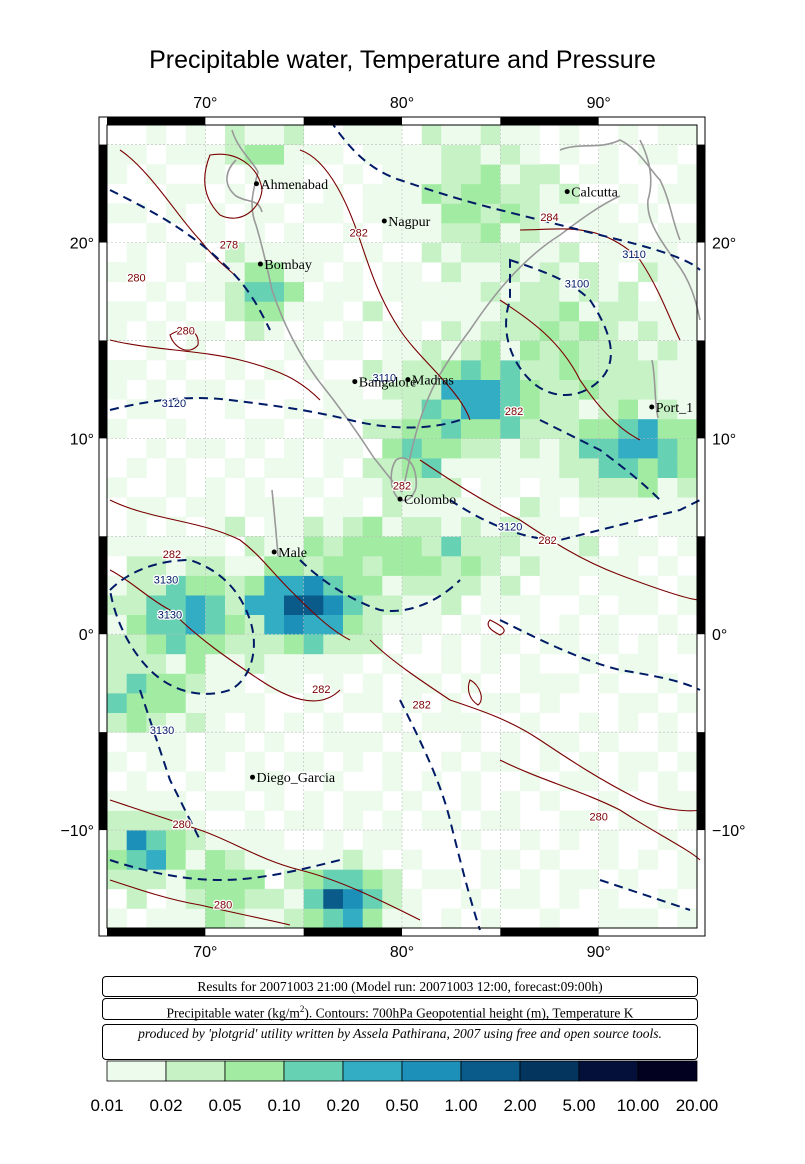 The height and width of the screenshot is (1164, 805). What do you see at coordinates (284, 1105) in the screenshot?
I see `colorbar-tick-label: 0.10` at bounding box center [284, 1105].